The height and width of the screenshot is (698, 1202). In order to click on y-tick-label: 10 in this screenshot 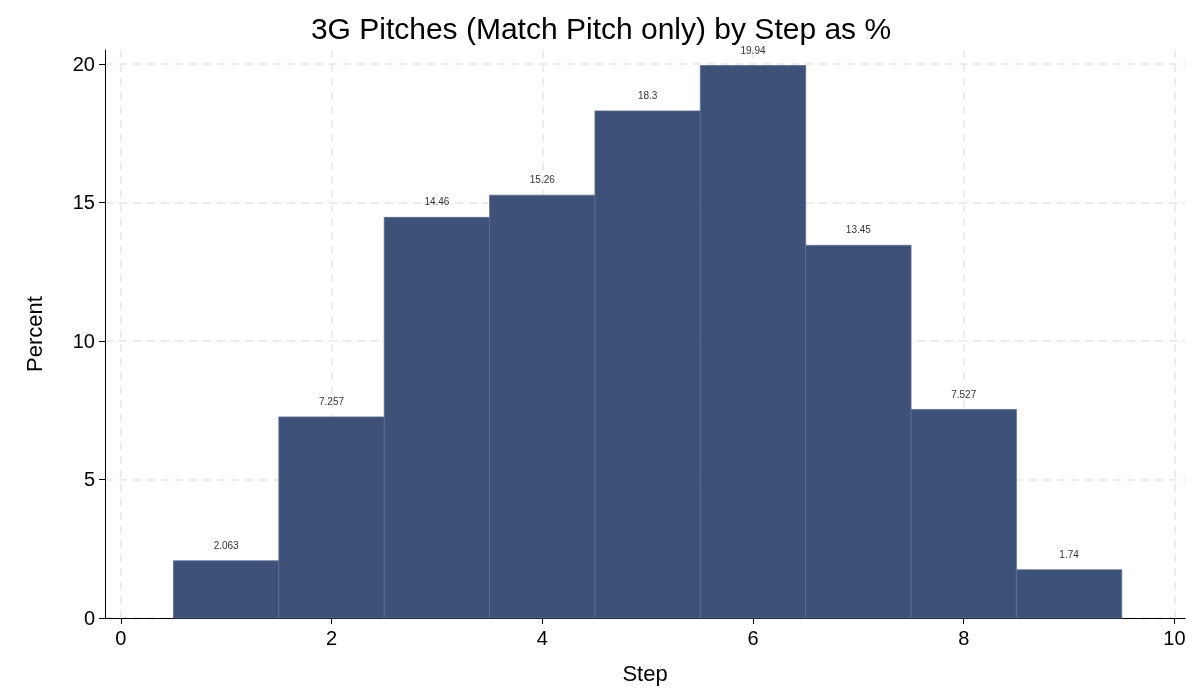, I will do `click(83, 340)`.